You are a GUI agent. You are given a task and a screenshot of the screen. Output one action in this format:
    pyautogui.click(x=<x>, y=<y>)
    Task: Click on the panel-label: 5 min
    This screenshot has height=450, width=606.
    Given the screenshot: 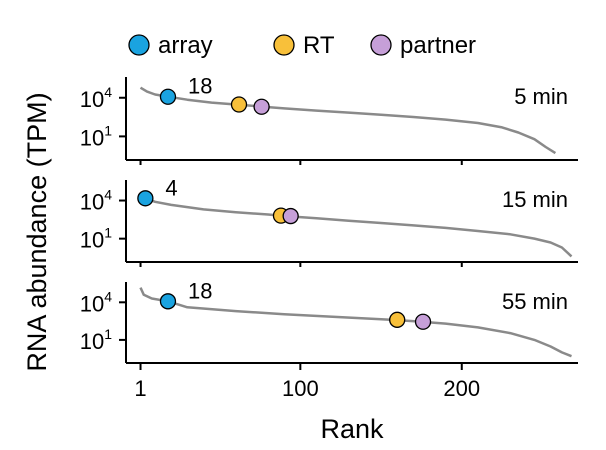 What is the action you would take?
    pyautogui.click(x=541, y=96)
    